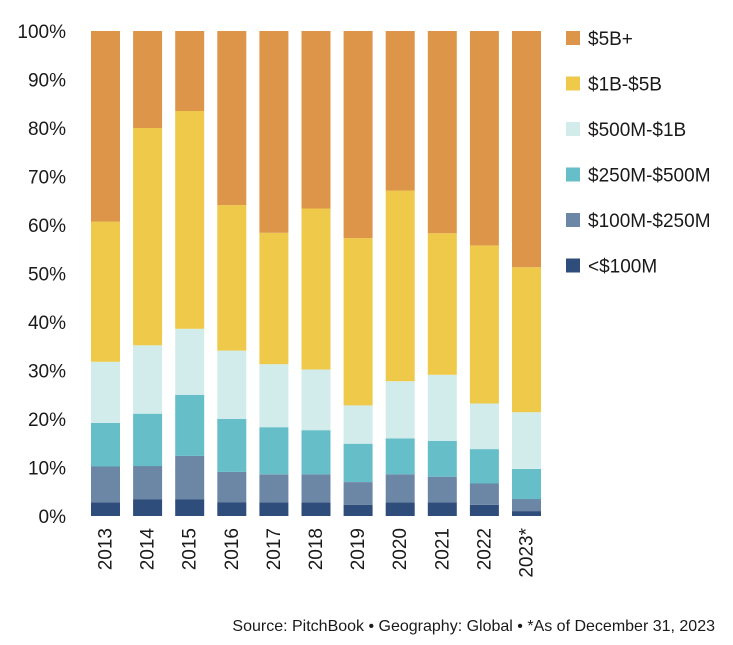 The width and height of the screenshot is (733, 645). What do you see at coordinates (649, 176) in the screenshot?
I see `legend-label: $250M-$500M` at bounding box center [649, 176].